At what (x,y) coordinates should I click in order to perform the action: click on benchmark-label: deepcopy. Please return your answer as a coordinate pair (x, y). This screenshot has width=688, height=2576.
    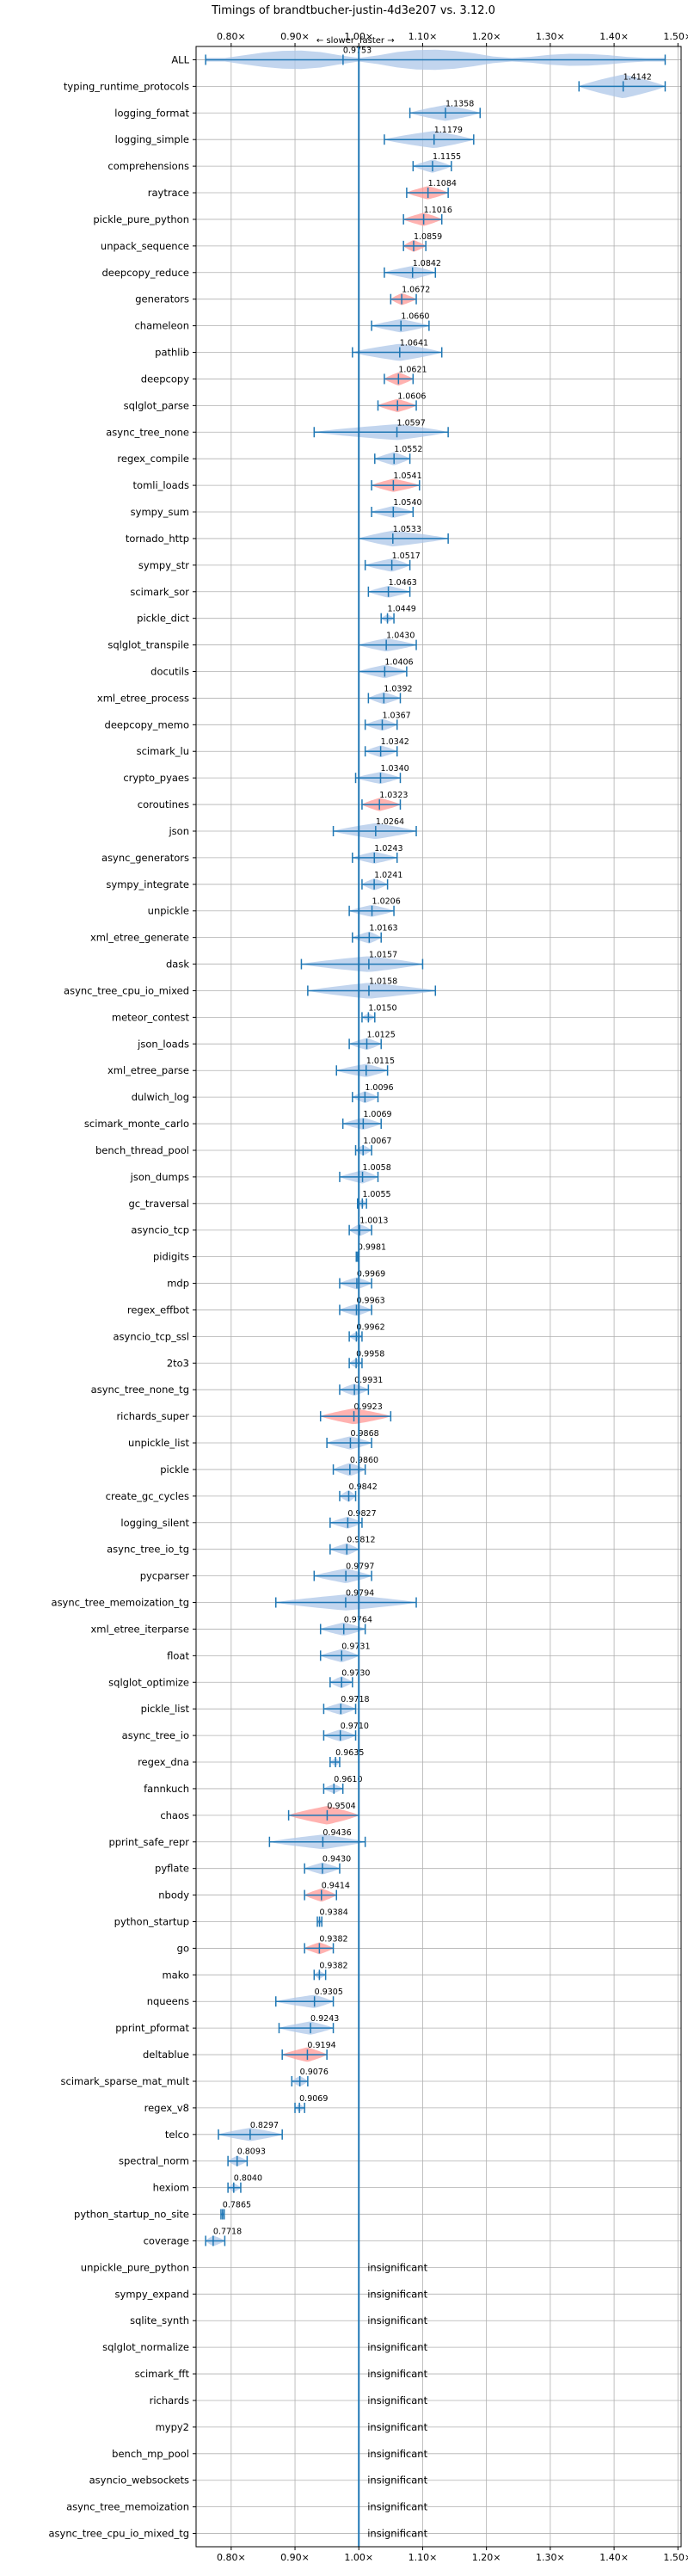
    Looking at the image, I should click on (165, 379).